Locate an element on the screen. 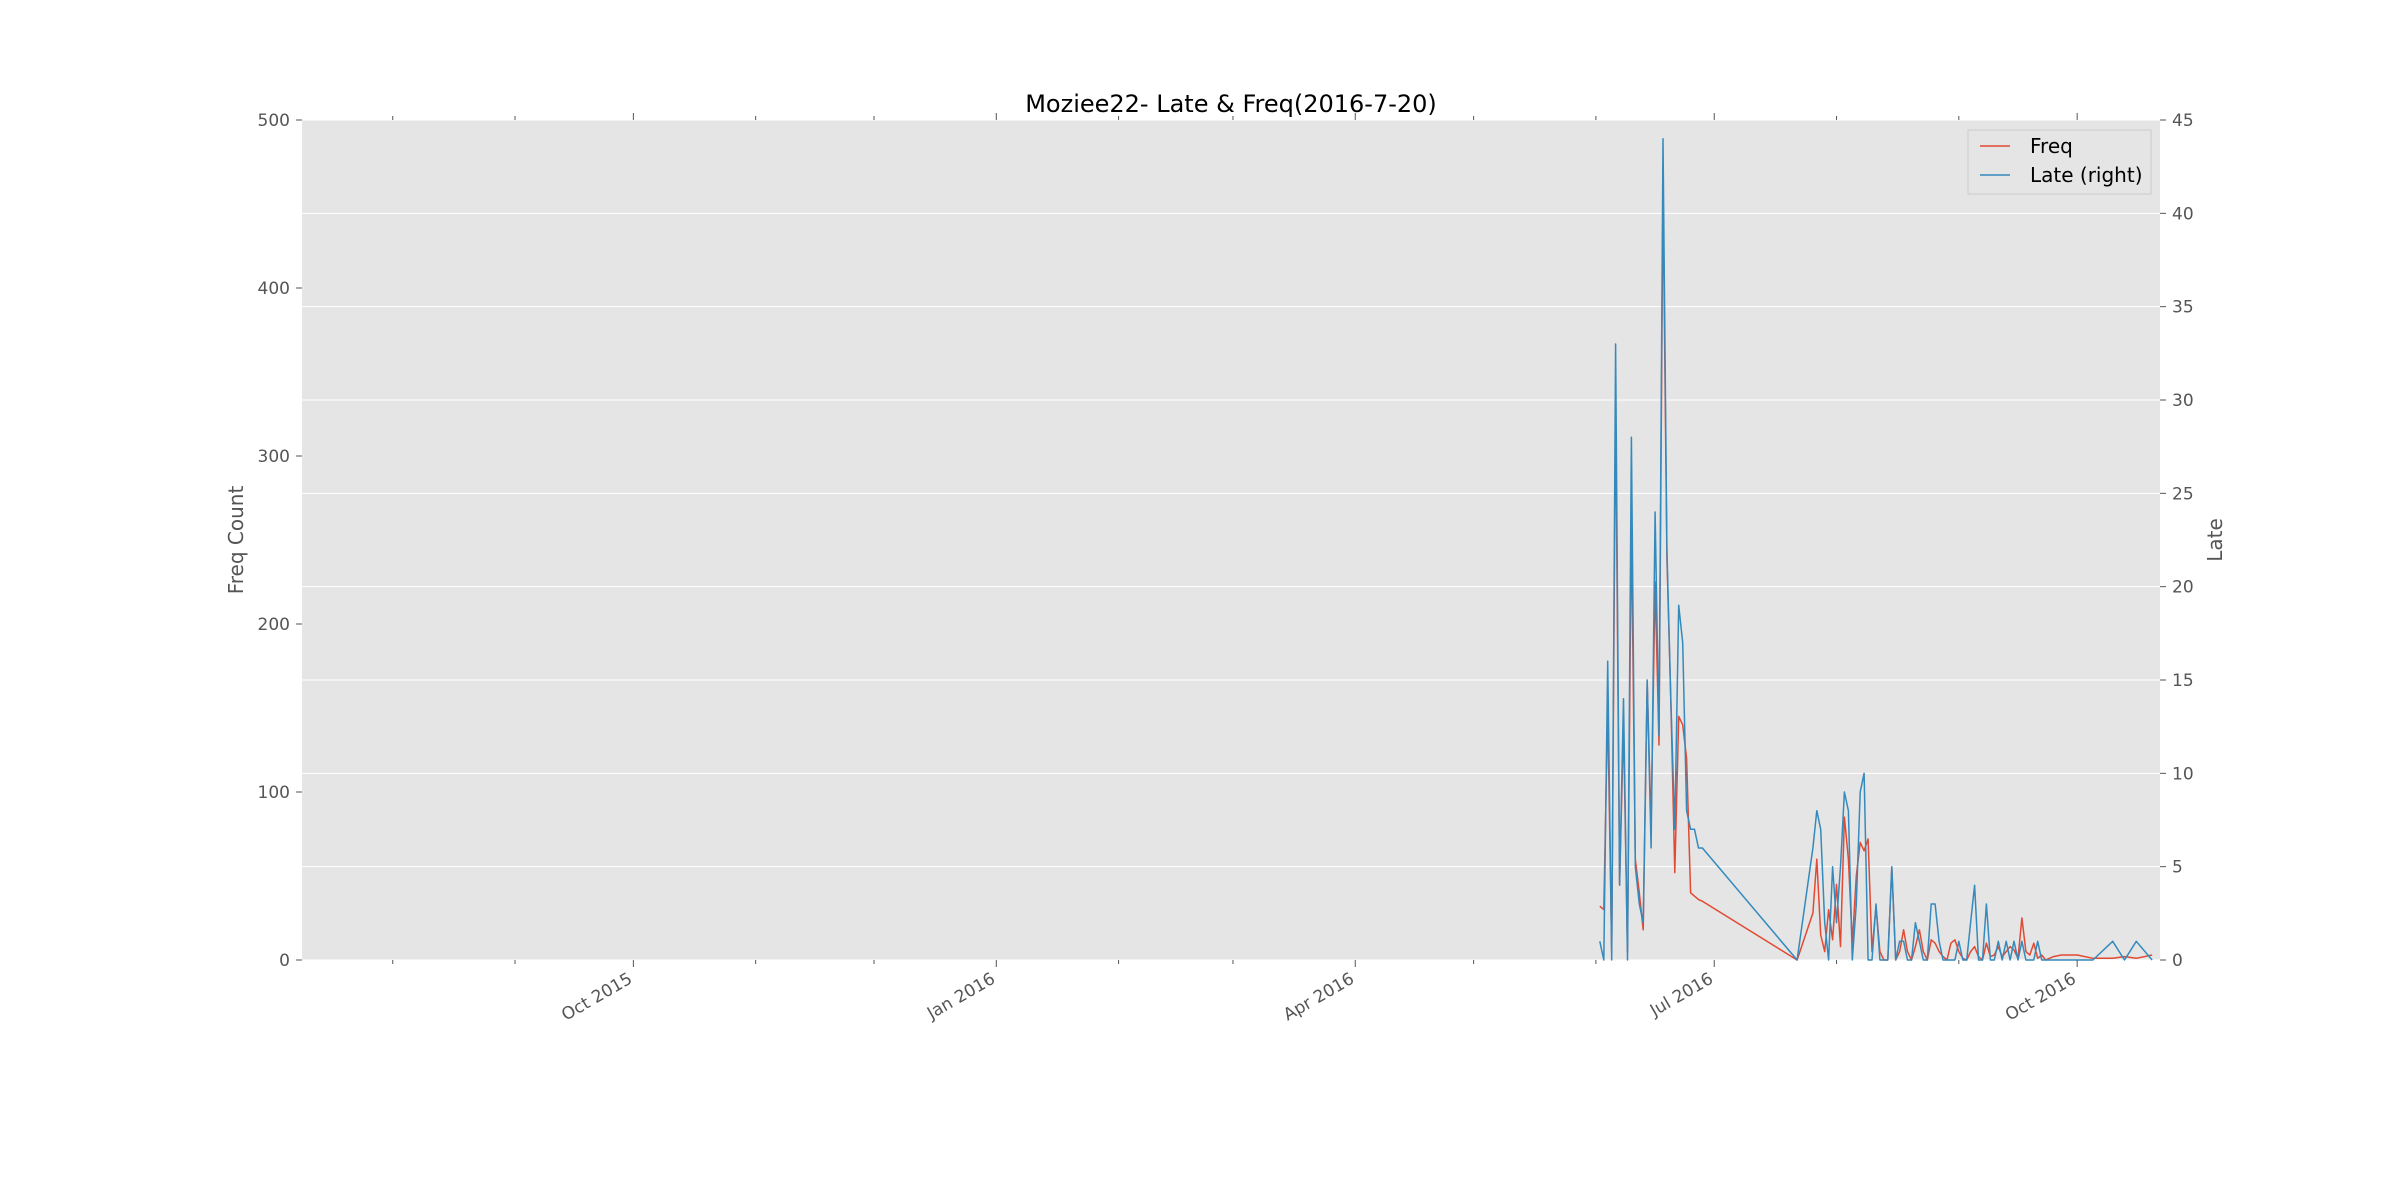  left-tick-label-5: 500 is located at coordinates (274, 121).